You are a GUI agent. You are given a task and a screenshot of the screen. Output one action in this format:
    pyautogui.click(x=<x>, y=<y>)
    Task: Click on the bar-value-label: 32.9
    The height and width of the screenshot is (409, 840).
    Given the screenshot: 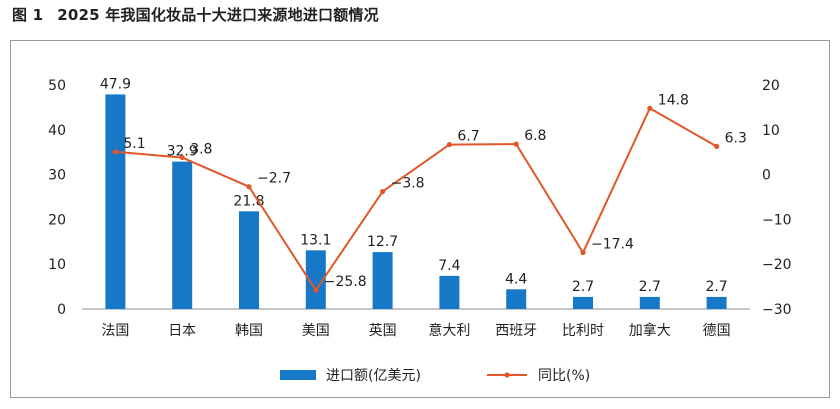 What is the action you would take?
    pyautogui.click(x=182, y=152)
    